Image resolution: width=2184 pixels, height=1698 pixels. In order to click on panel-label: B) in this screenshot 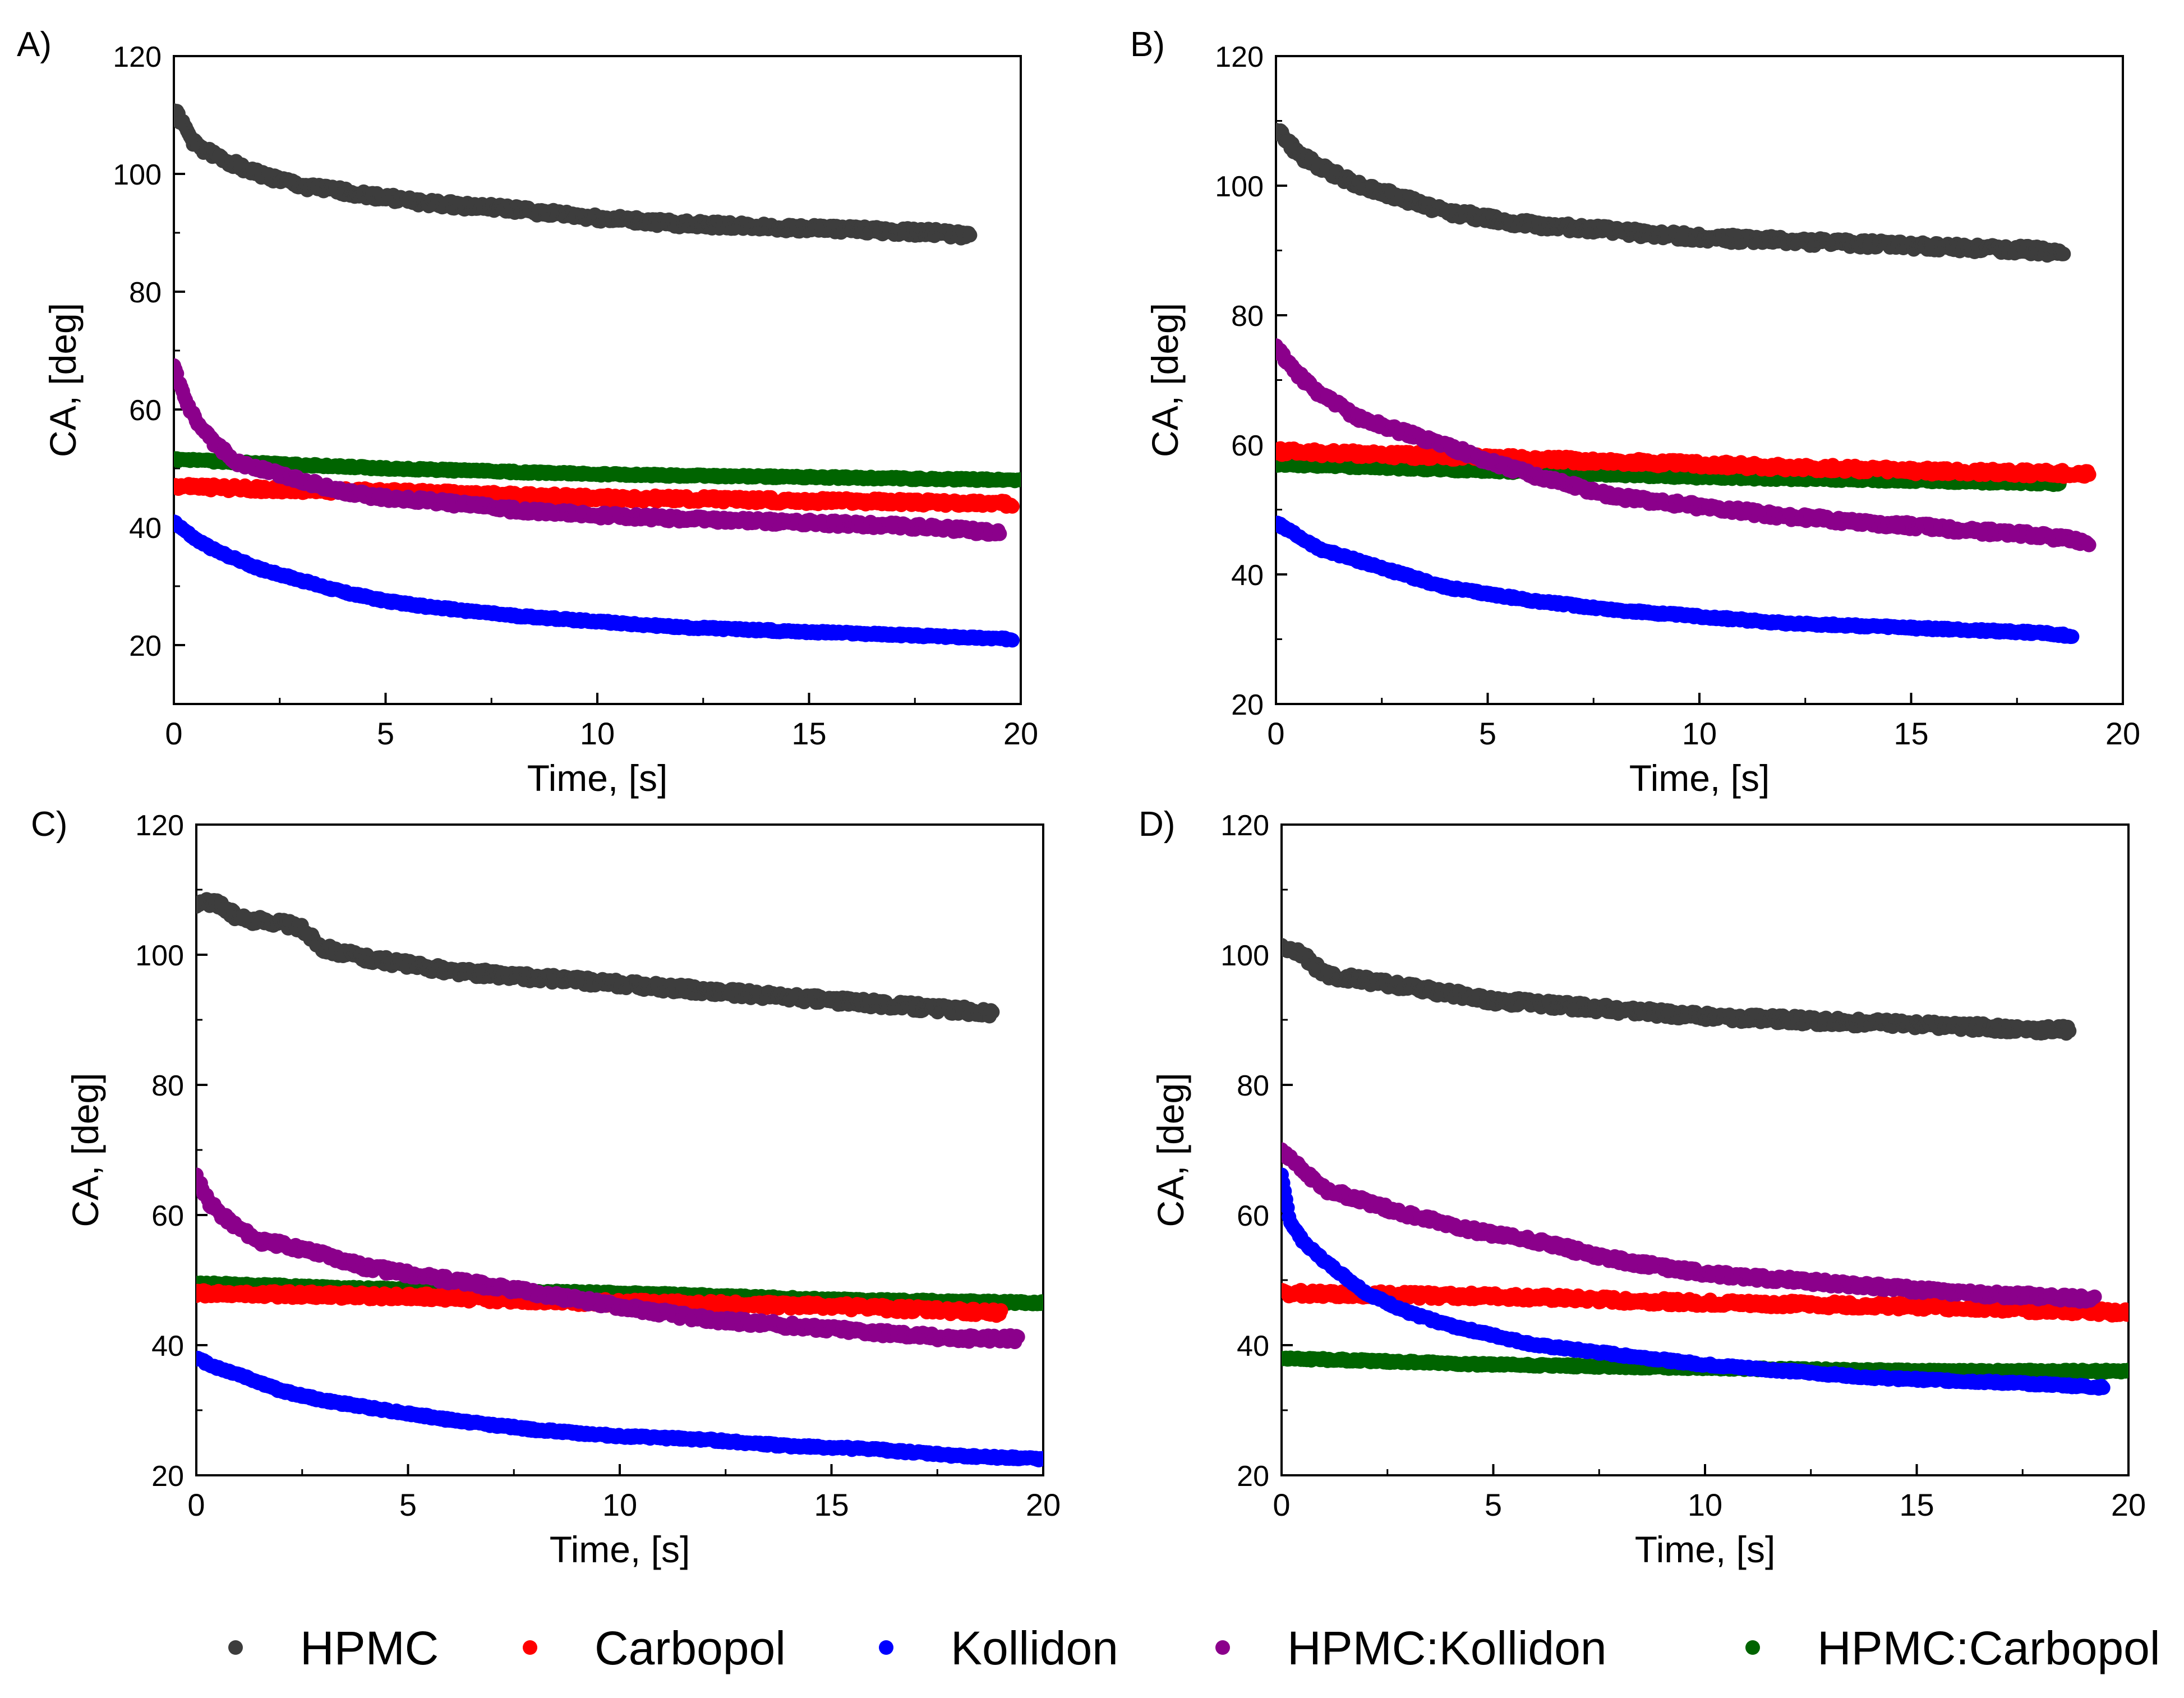, I will do `click(1147, 44)`.